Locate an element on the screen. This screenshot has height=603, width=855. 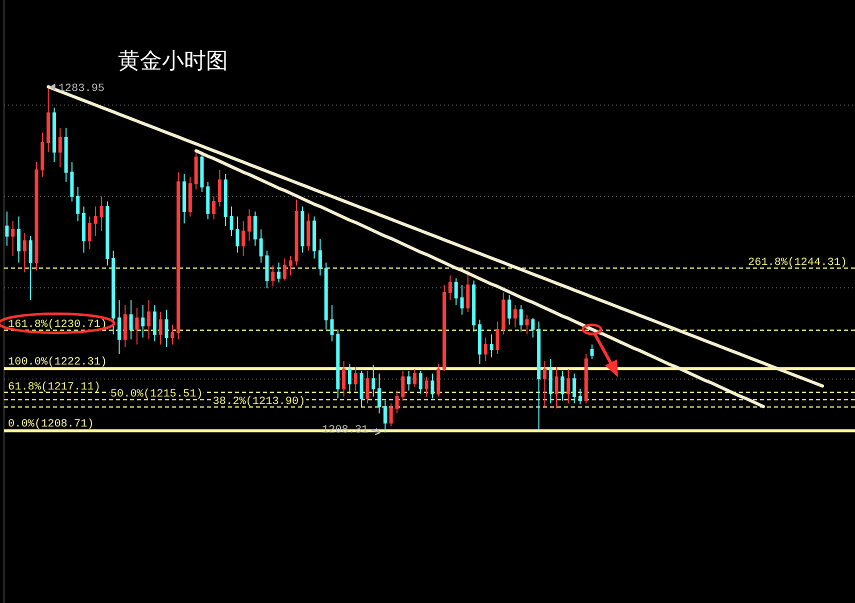
text: 黄金小时图 is located at coordinates (173, 61).